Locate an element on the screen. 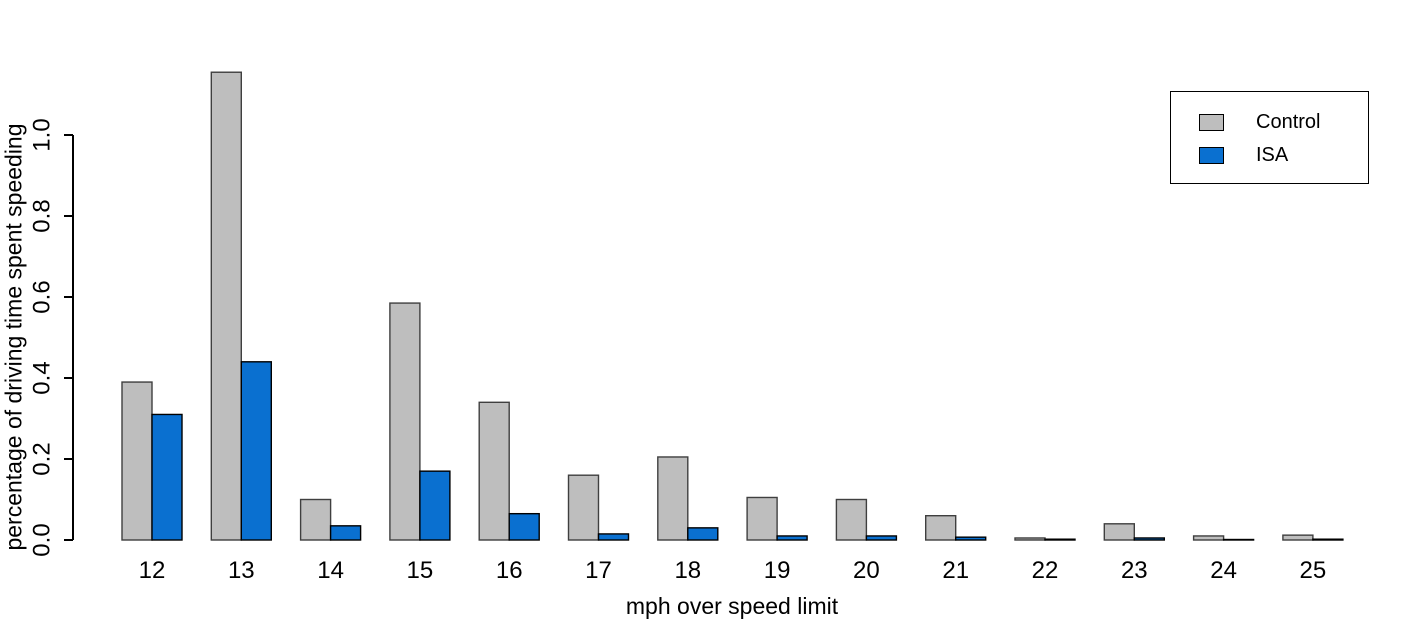 This screenshot has height=640, width=1428. y-tick-label: 0.6 is located at coordinates (42, 296).